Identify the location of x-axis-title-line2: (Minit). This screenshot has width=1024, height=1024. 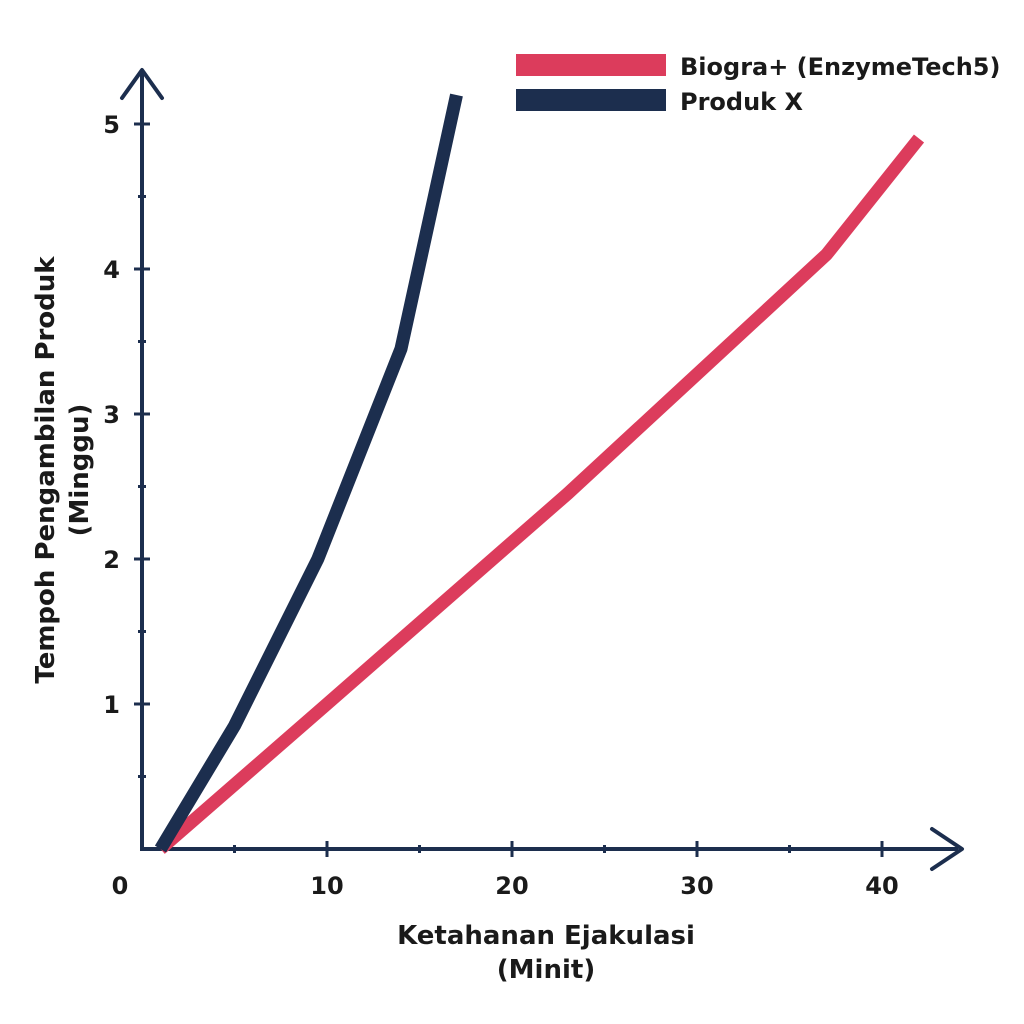
(546, 970).